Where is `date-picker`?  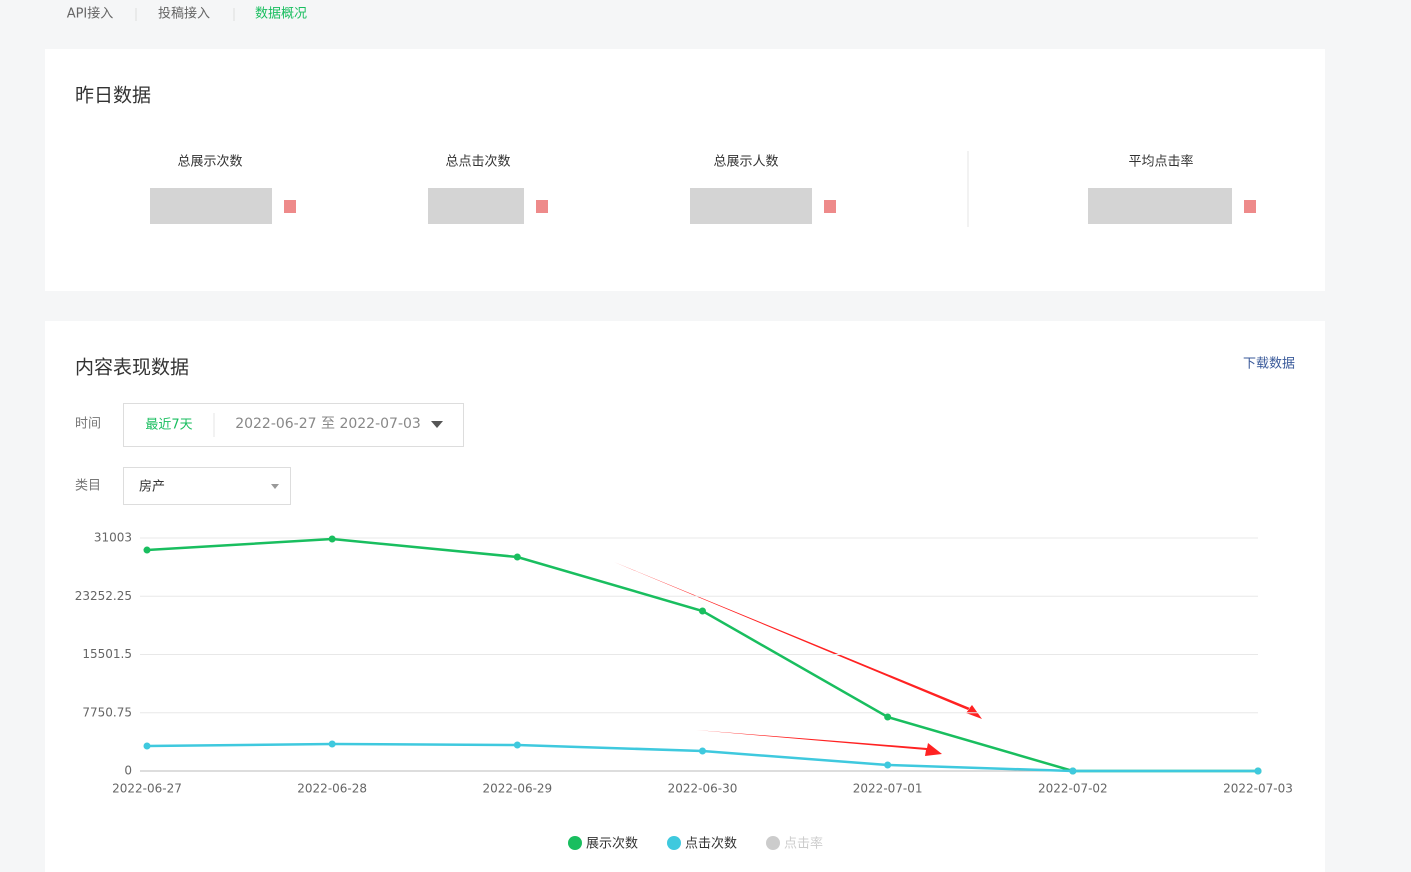 date-picker is located at coordinates (293, 425).